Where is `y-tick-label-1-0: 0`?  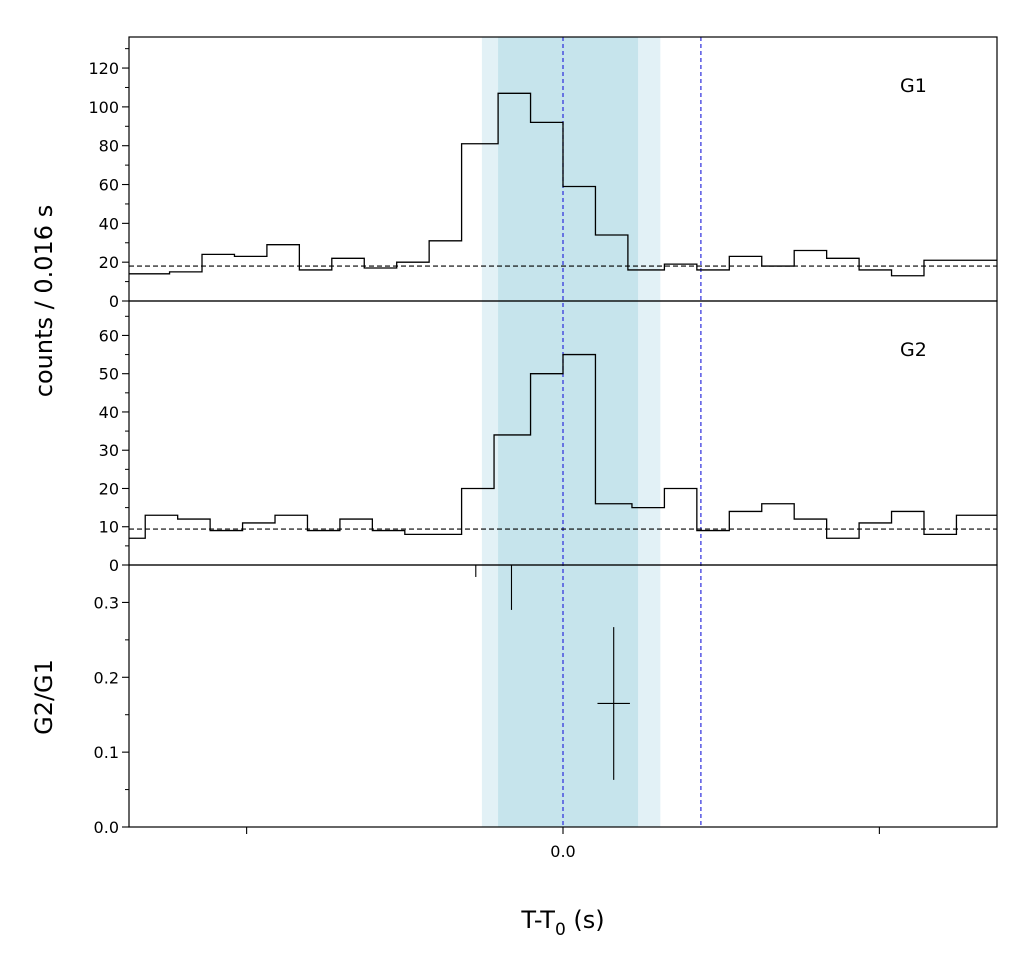 y-tick-label-1-0: 0 is located at coordinates (114, 565).